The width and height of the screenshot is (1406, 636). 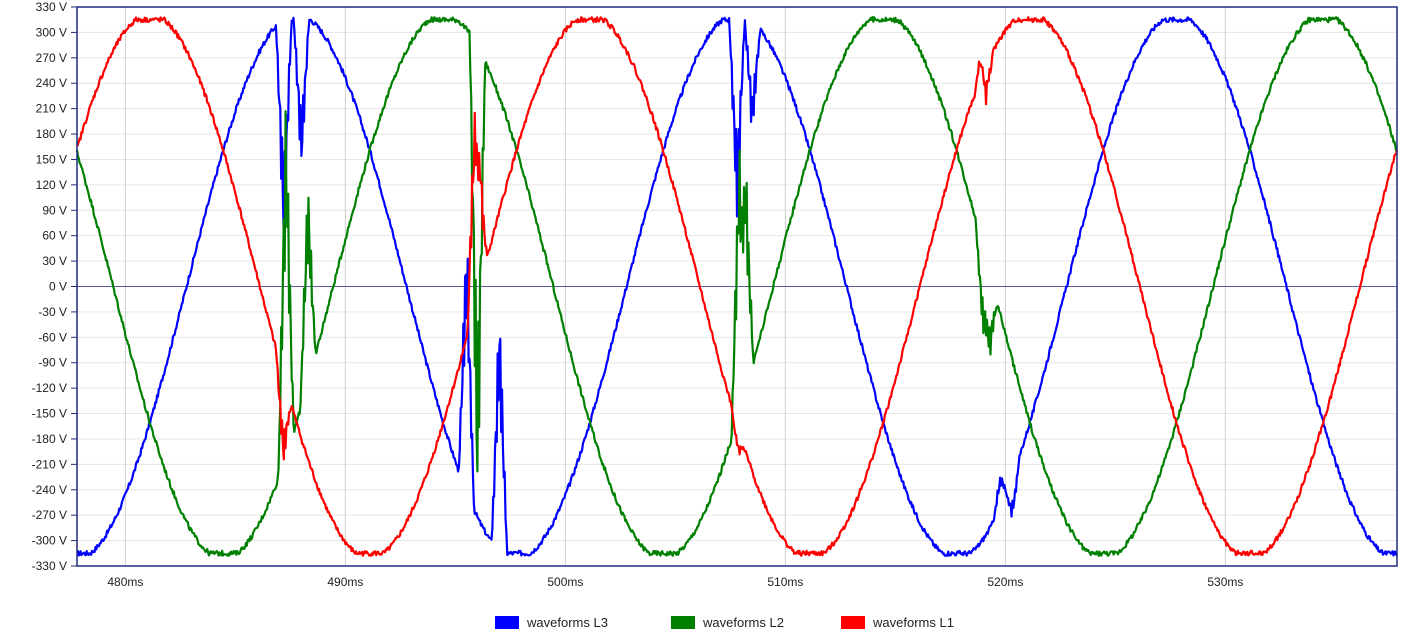 What do you see at coordinates (1005, 582) in the screenshot?
I see `x-tick-label: 520ms` at bounding box center [1005, 582].